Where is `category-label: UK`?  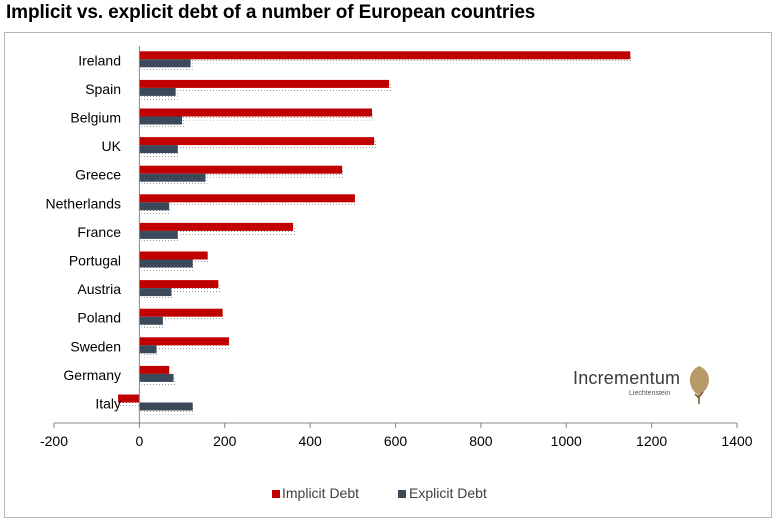 category-label: UK is located at coordinates (112, 146).